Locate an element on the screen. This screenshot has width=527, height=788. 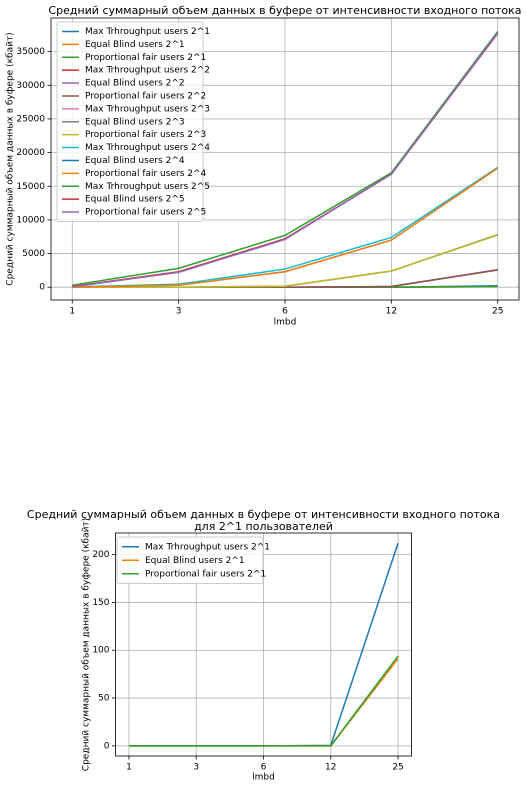
legend-label: Proportional fair users 2^3 is located at coordinates (145, 135).